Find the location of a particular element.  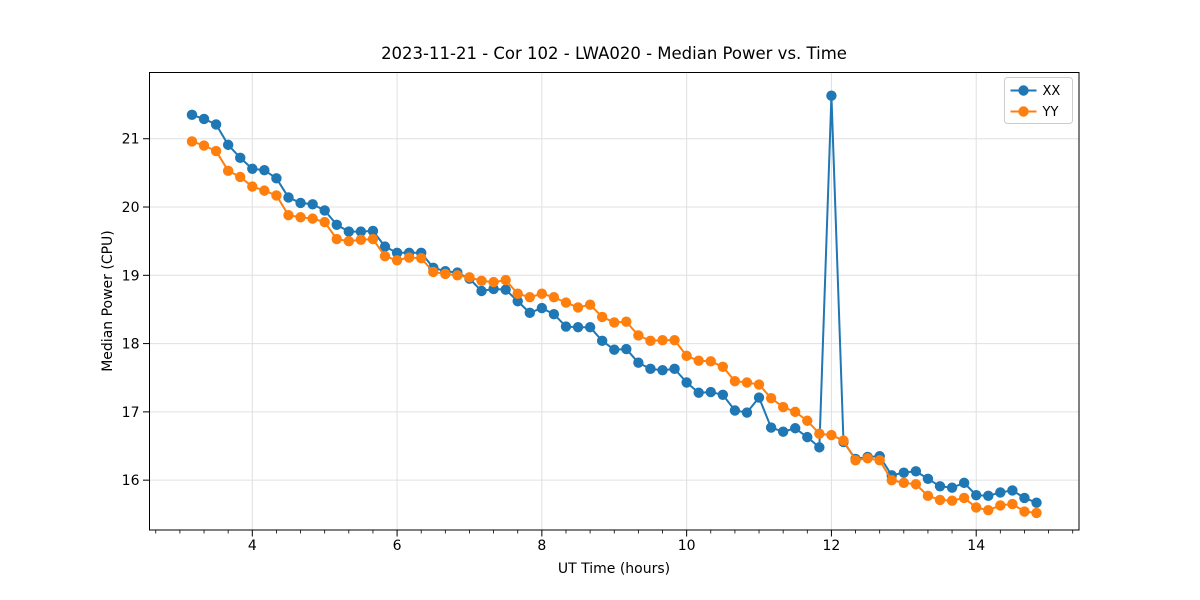

x-tick-label: 6 is located at coordinates (397, 546).